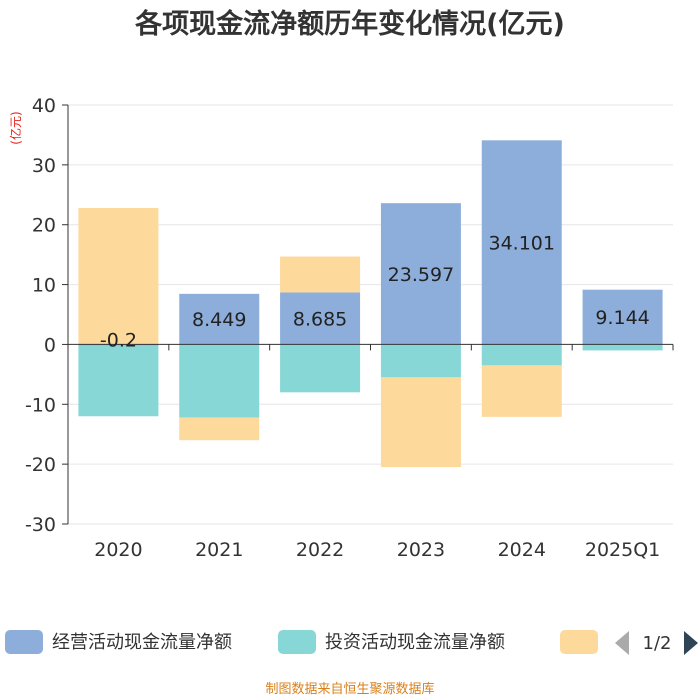  I want to click on legend-swatch-investing, so click(297, 642).